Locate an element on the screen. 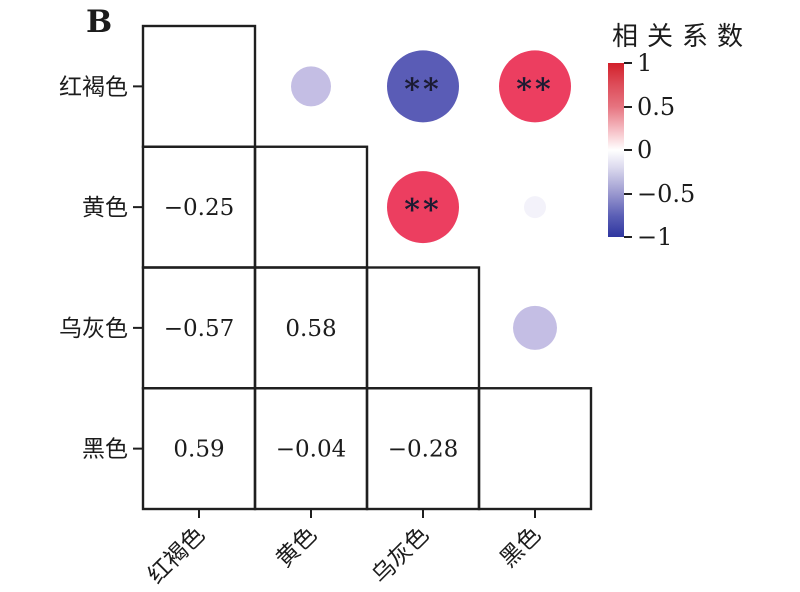  correlation-value-黄色-黑色: −0.04 is located at coordinates (311, 450).